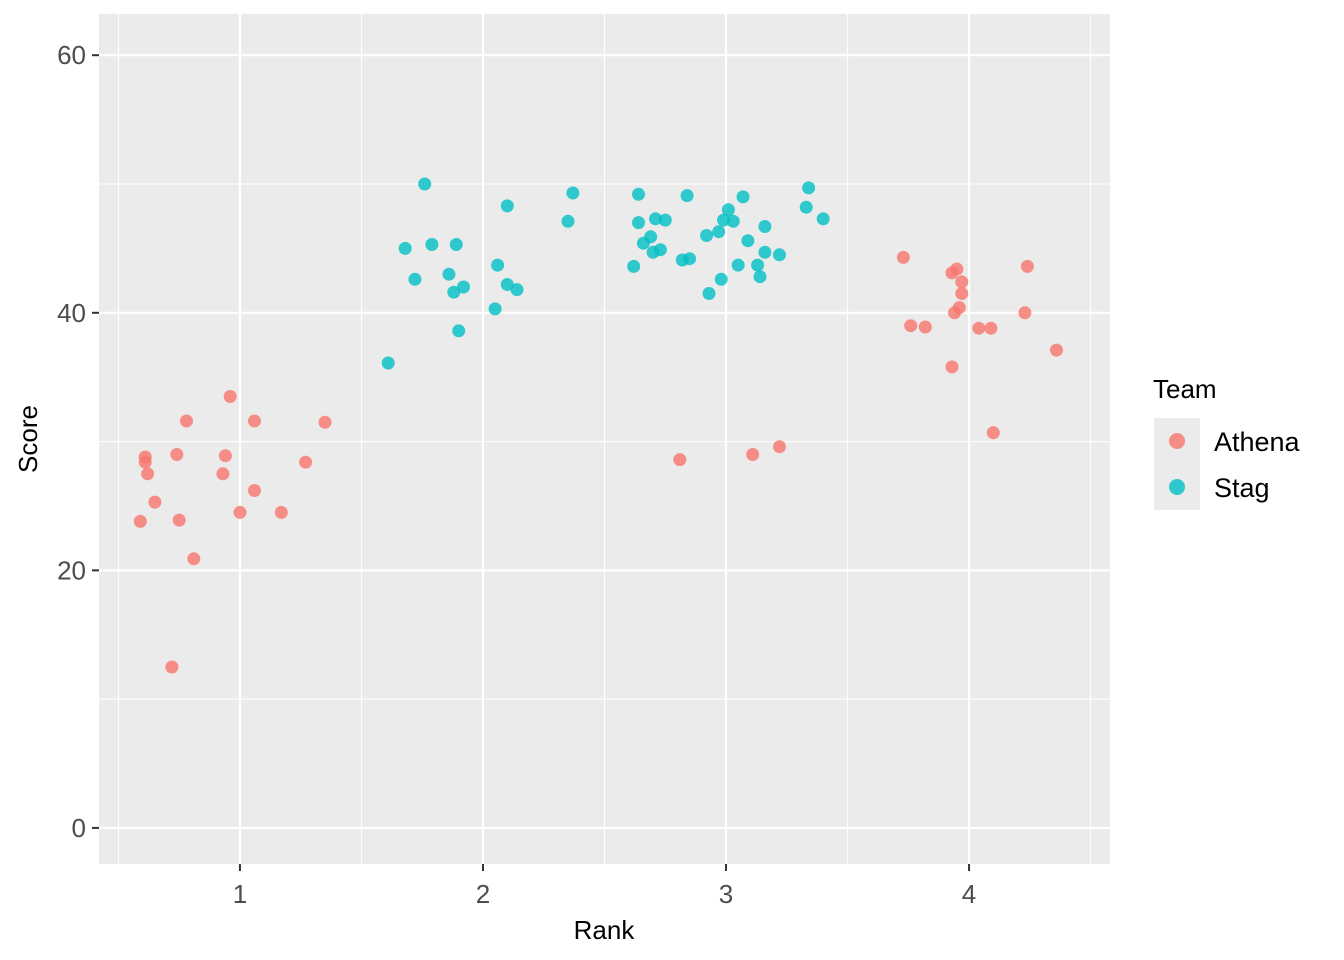 The height and width of the screenshot is (960, 1344). I want to click on x-tick-label: 4, so click(969, 894).